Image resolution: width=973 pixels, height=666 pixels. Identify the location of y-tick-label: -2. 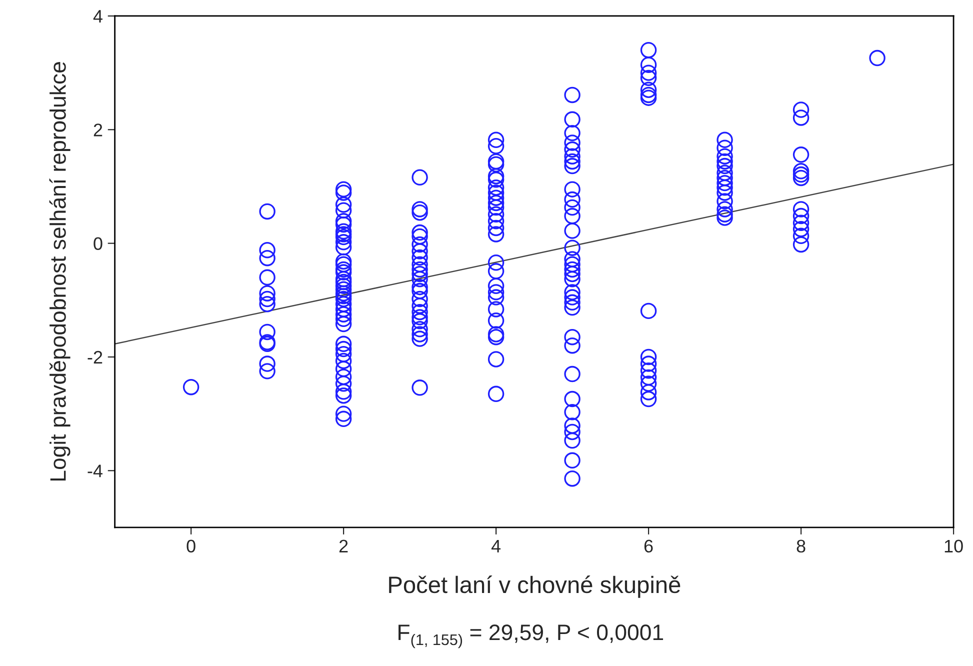
(95, 357).